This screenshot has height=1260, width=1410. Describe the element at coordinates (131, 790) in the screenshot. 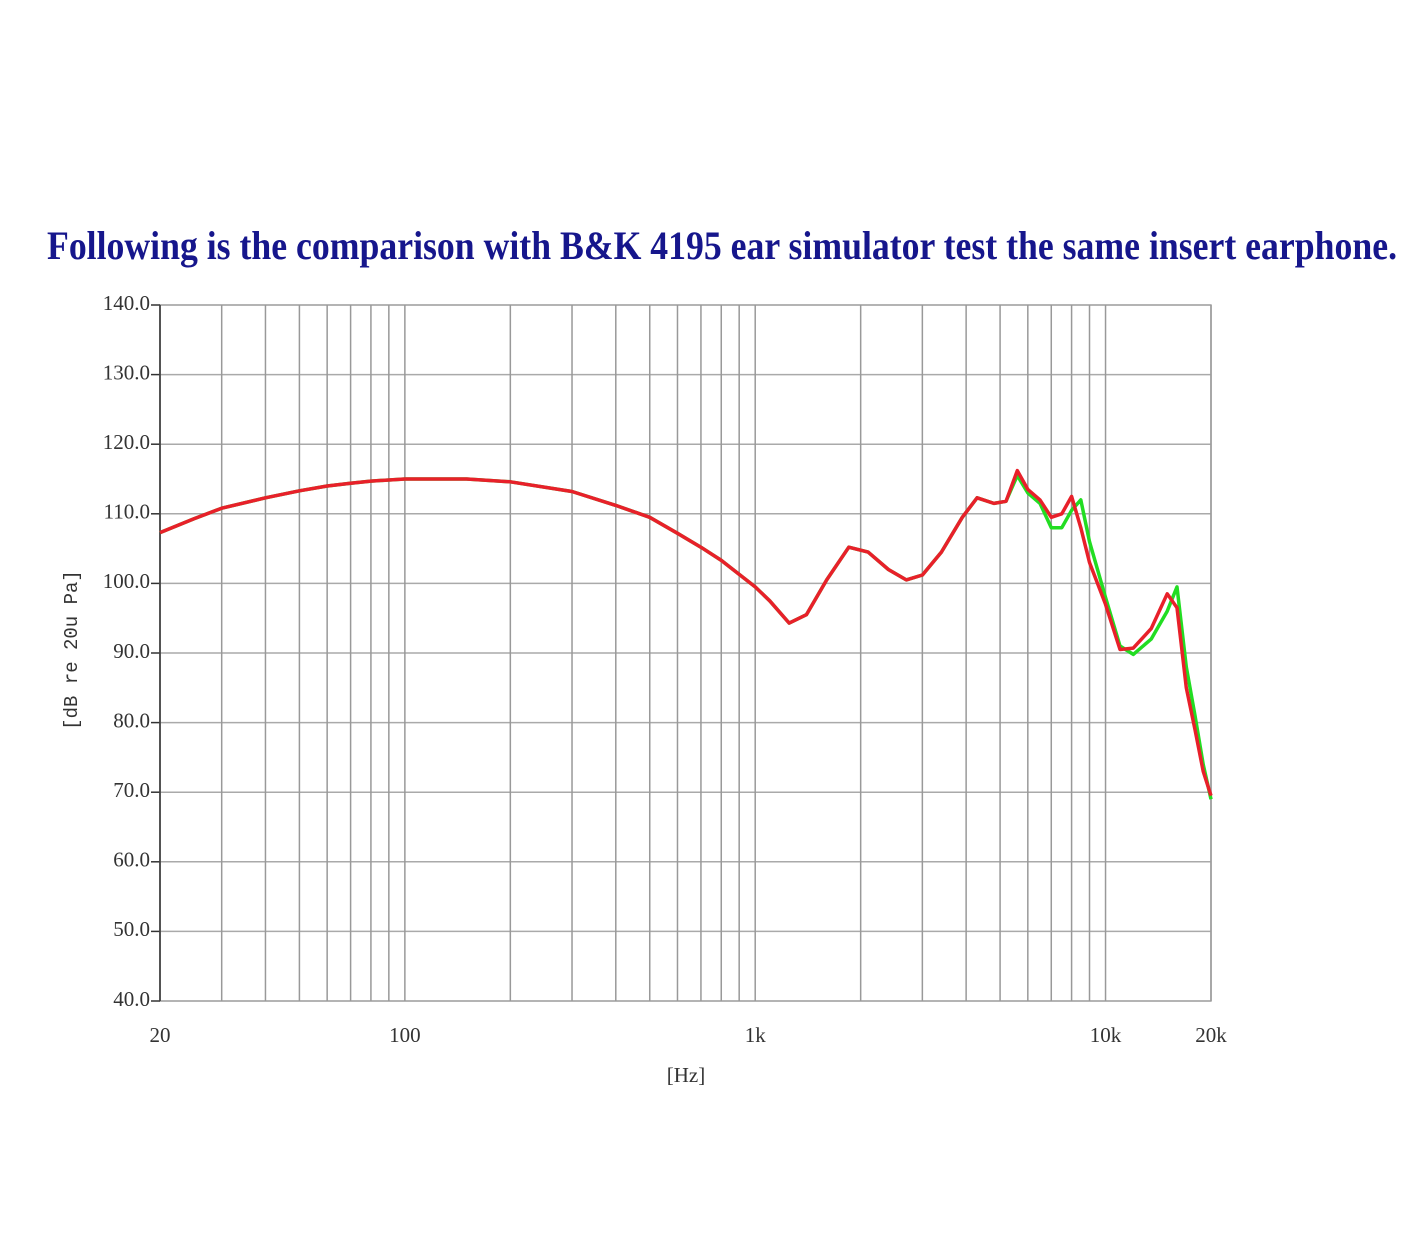

I see `y-tick-label: 70.0` at that location.